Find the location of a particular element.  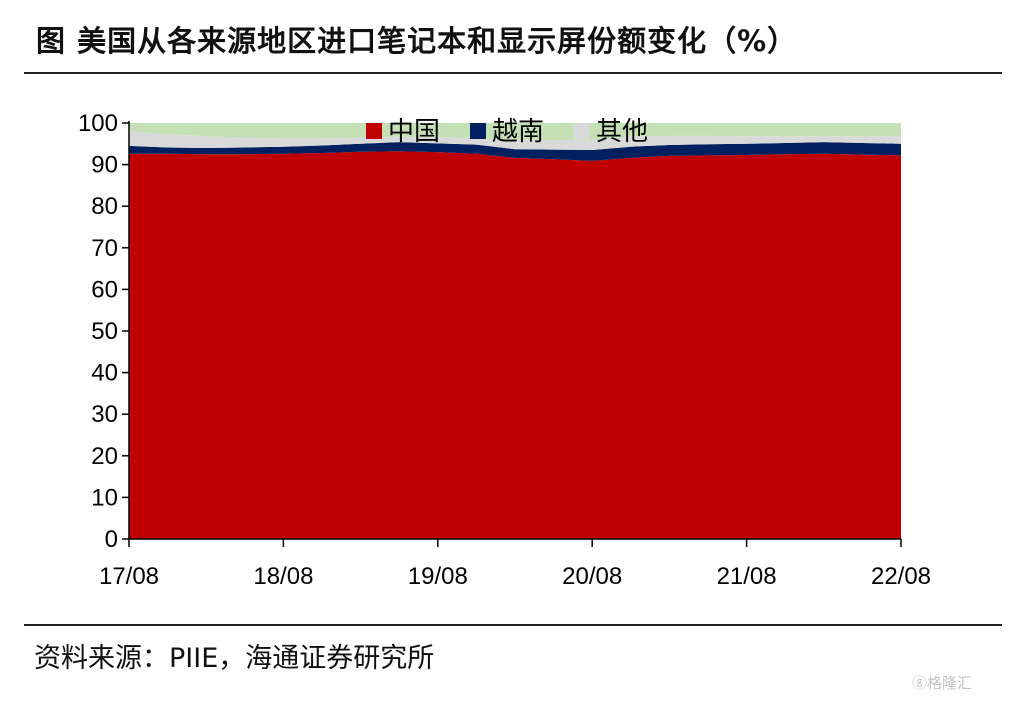

y-tick-label: 80 is located at coordinates (104, 206).